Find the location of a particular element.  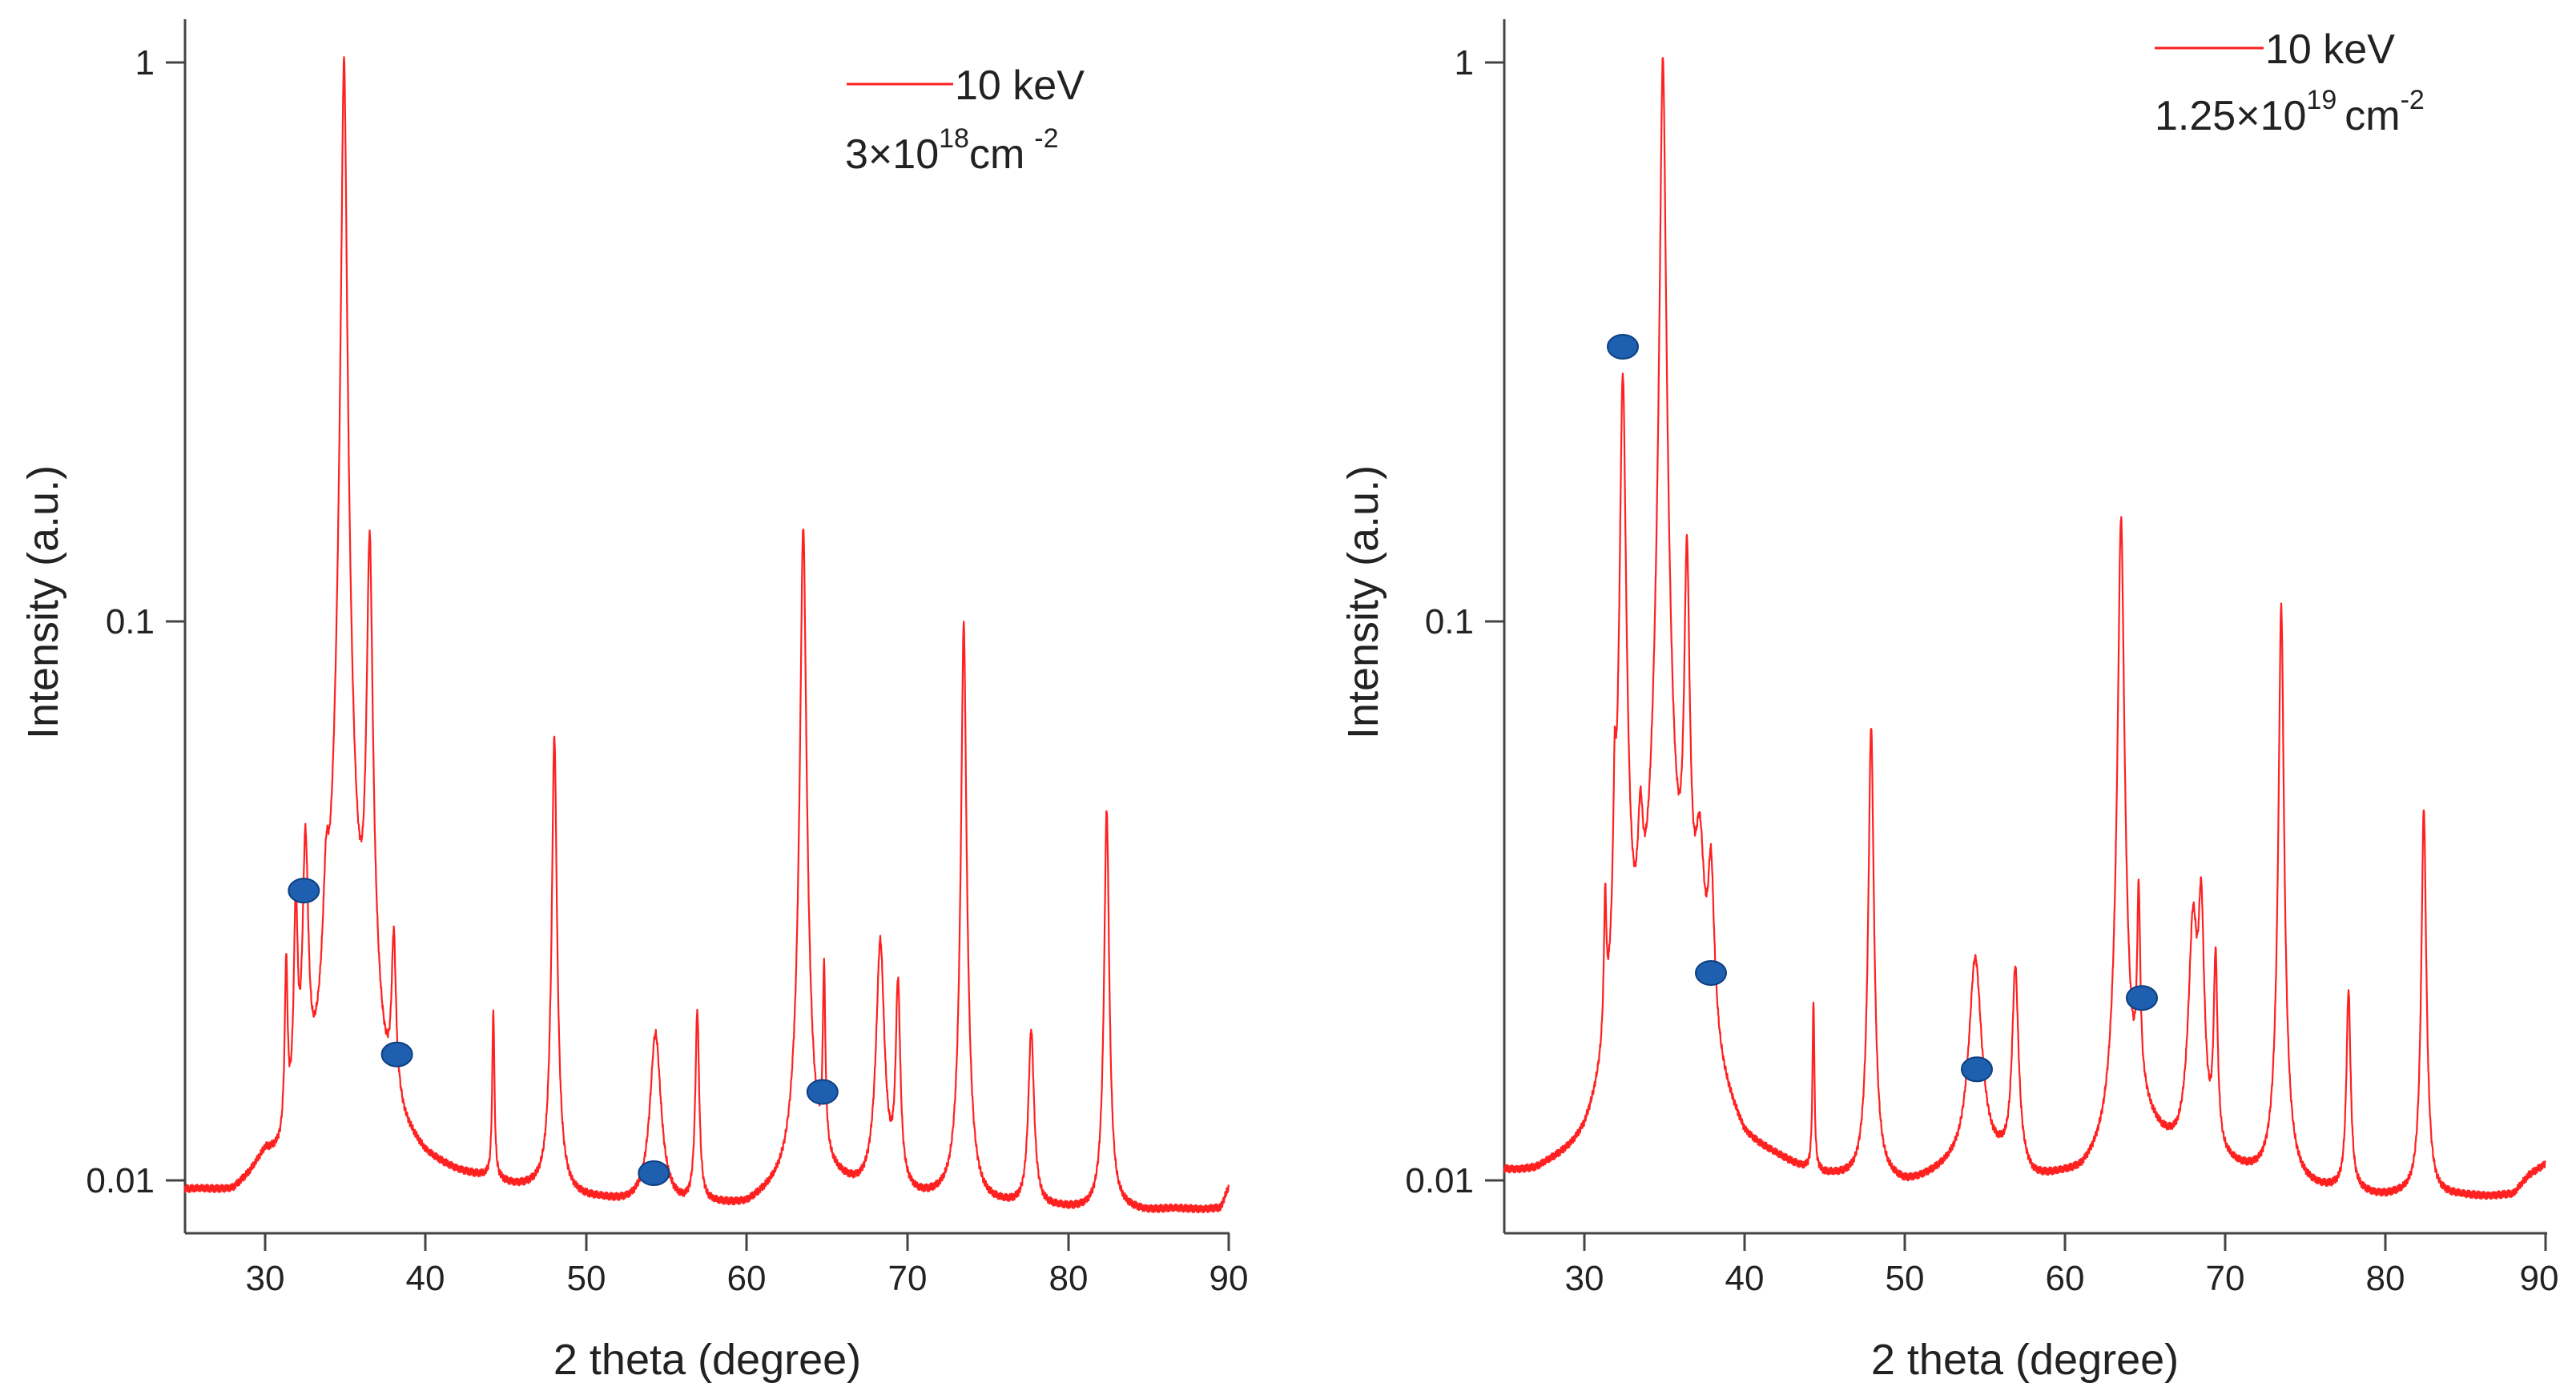

fluence-exponent: 18 is located at coordinates (954, 139).